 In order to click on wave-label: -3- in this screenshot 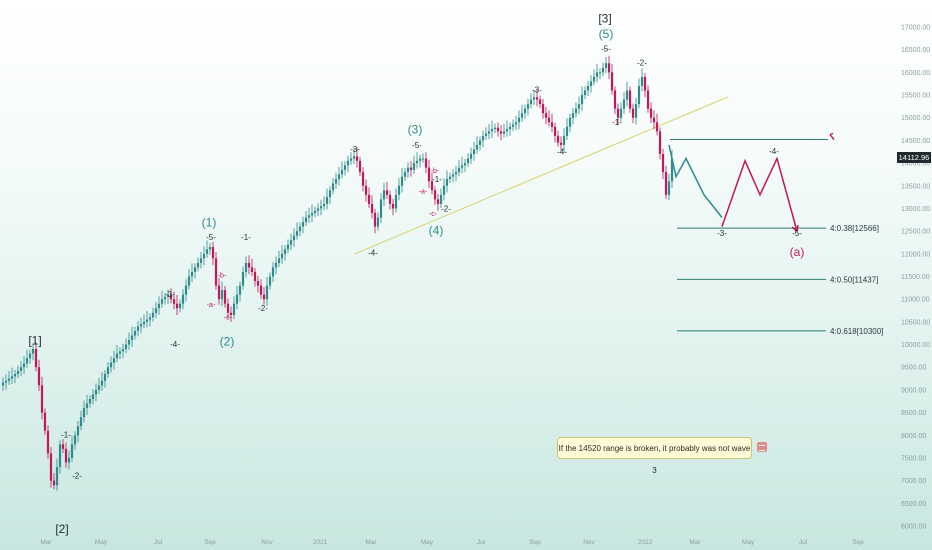, I will do `click(537, 89)`.